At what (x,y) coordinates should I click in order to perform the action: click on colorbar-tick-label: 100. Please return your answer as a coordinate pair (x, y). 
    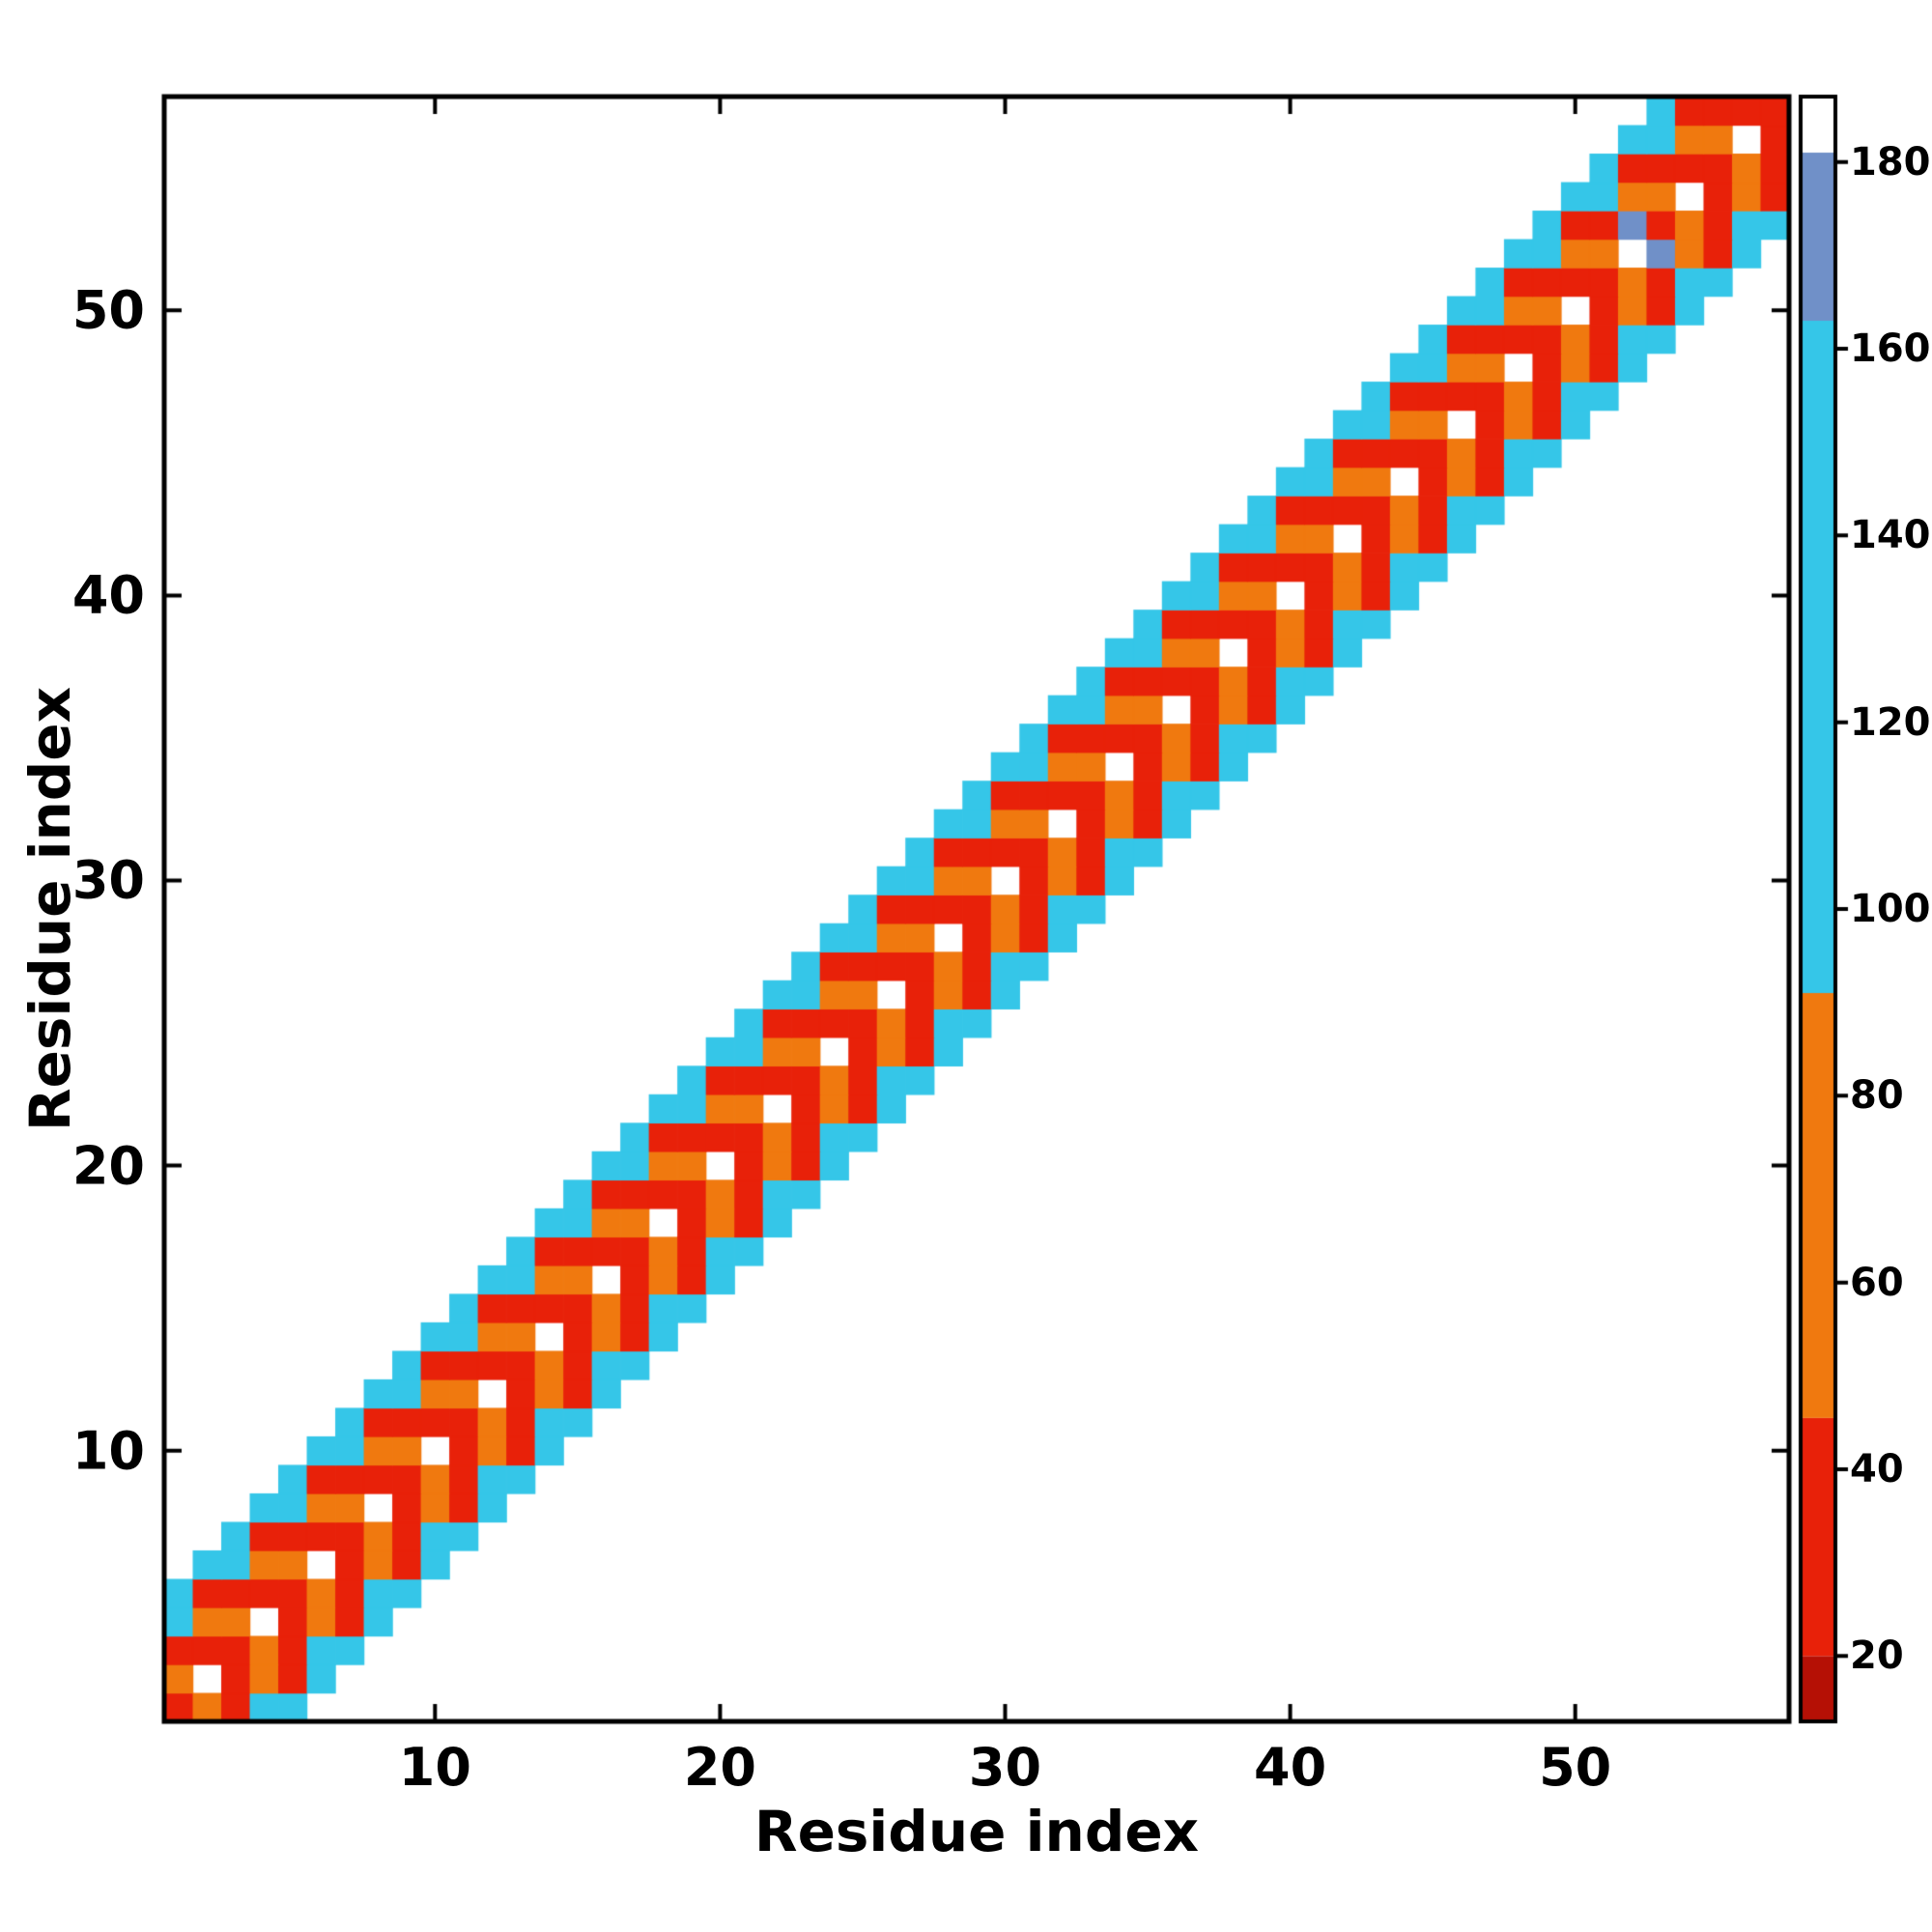
    Looking at the image, I should click on (1890, 909).